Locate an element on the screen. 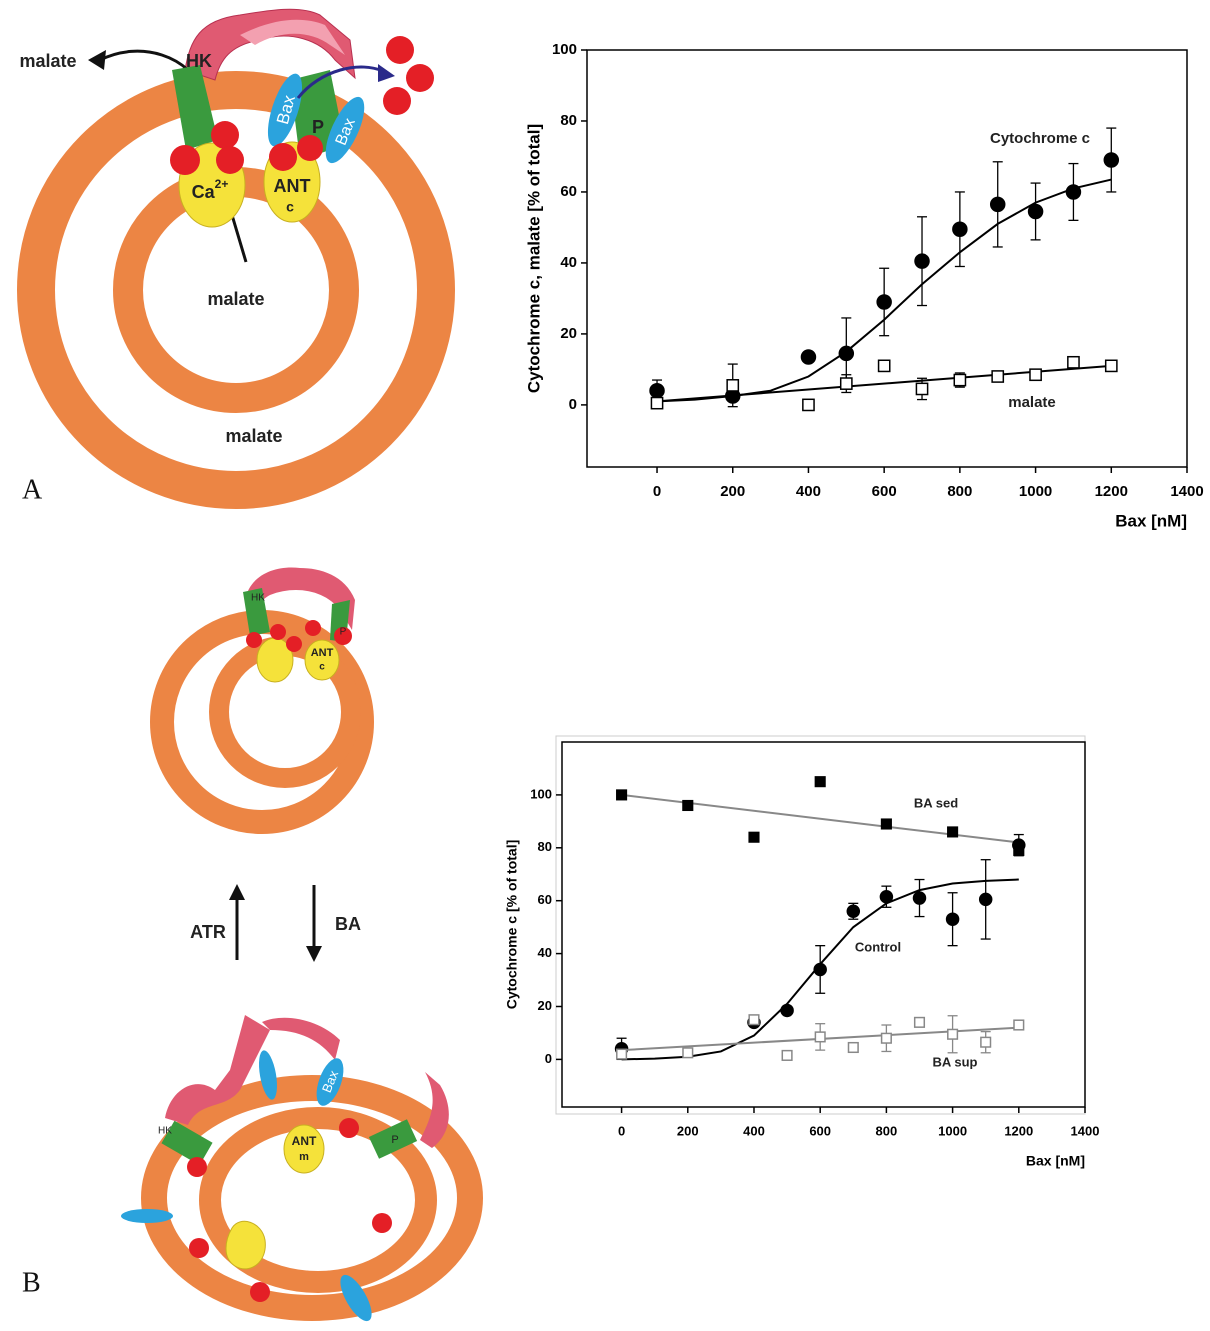  hexokinase-highlight is located at coordinates (292, 37).